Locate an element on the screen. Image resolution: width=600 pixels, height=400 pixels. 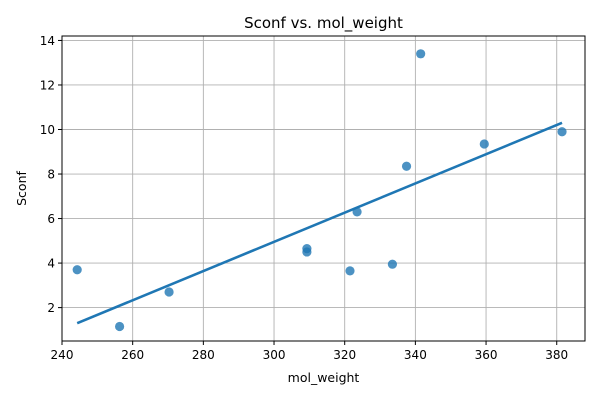
y-tick-label: 4 is located at coordinates (51, 264).